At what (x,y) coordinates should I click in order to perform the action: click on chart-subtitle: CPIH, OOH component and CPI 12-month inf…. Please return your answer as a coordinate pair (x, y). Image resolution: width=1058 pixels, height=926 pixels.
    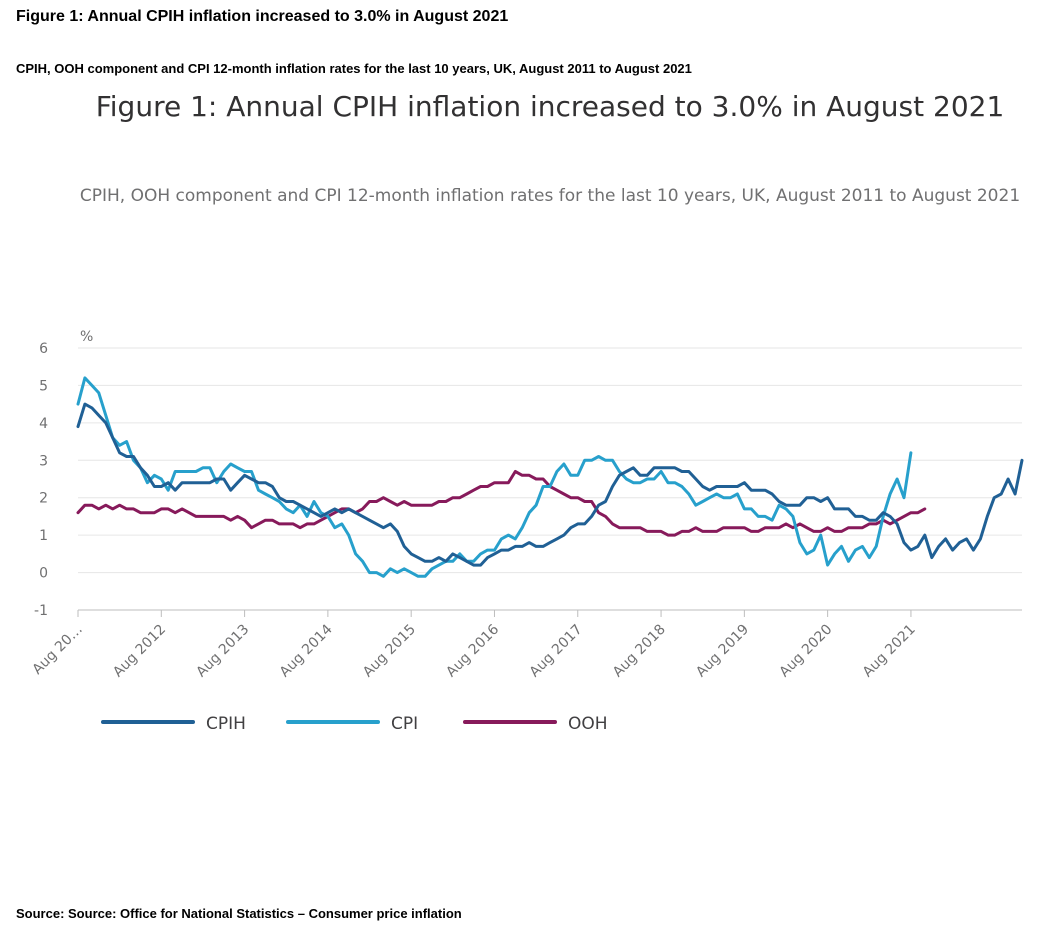
    Looking at the image, I should click on (550, 196).